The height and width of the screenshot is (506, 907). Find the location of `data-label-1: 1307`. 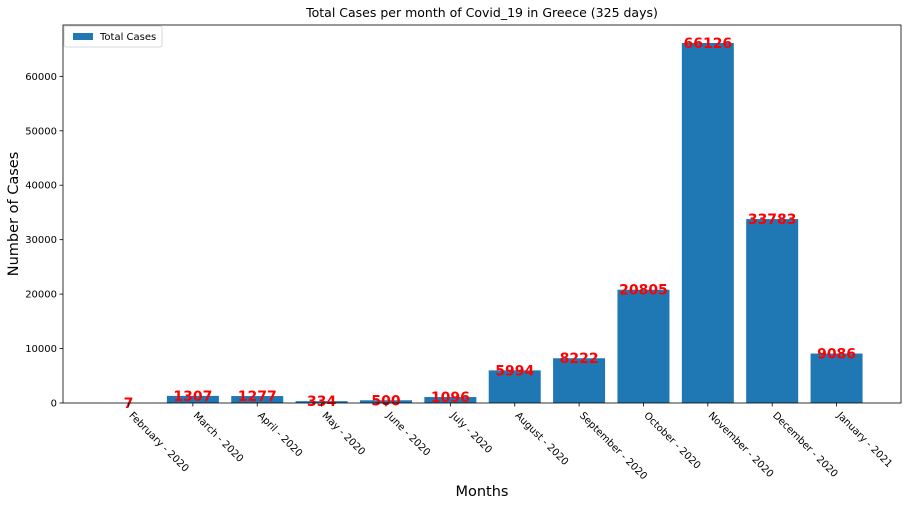

data-label-1: 1307 is located at coordinates (192, 397).